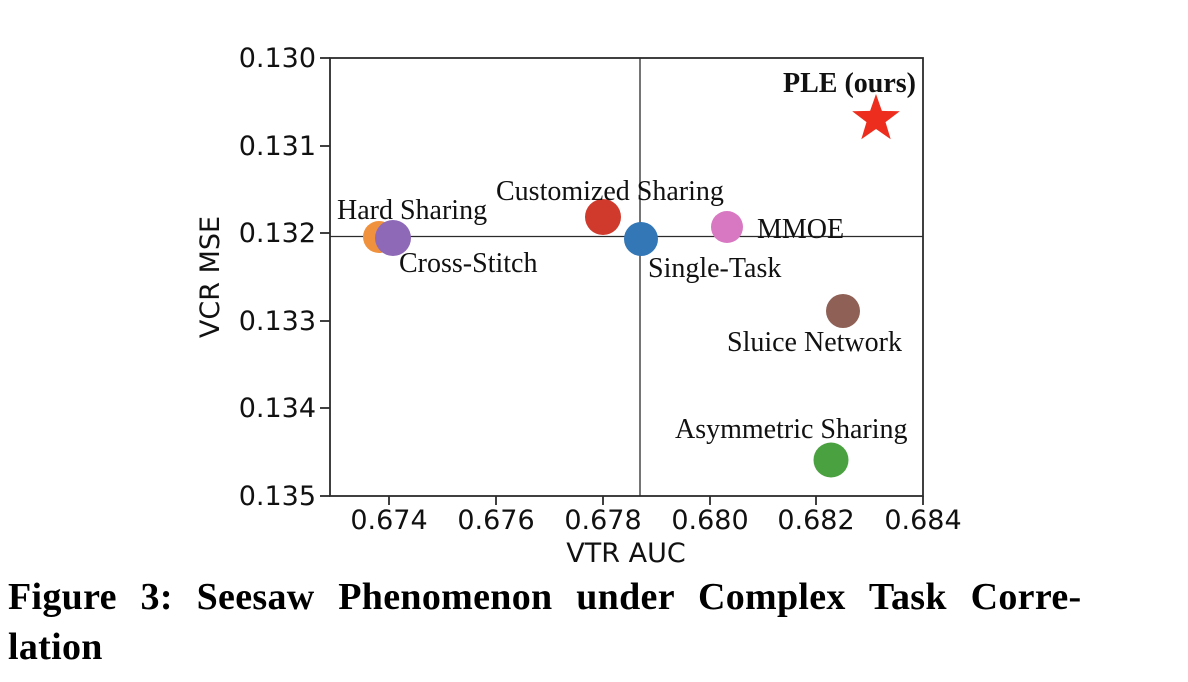  Describe the element at coordinates (388, 520) in the screenshot. I see `x-tick-label: 0.674` at that location.